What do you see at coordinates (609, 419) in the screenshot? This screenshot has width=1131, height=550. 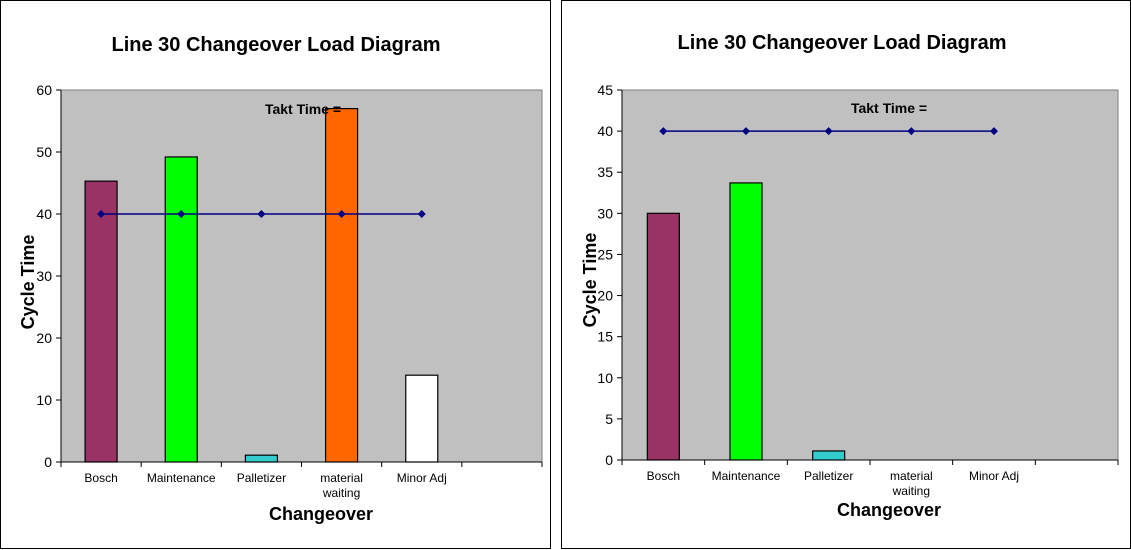 I see `y-tick-label: 5` at bounding box center [609, 419].